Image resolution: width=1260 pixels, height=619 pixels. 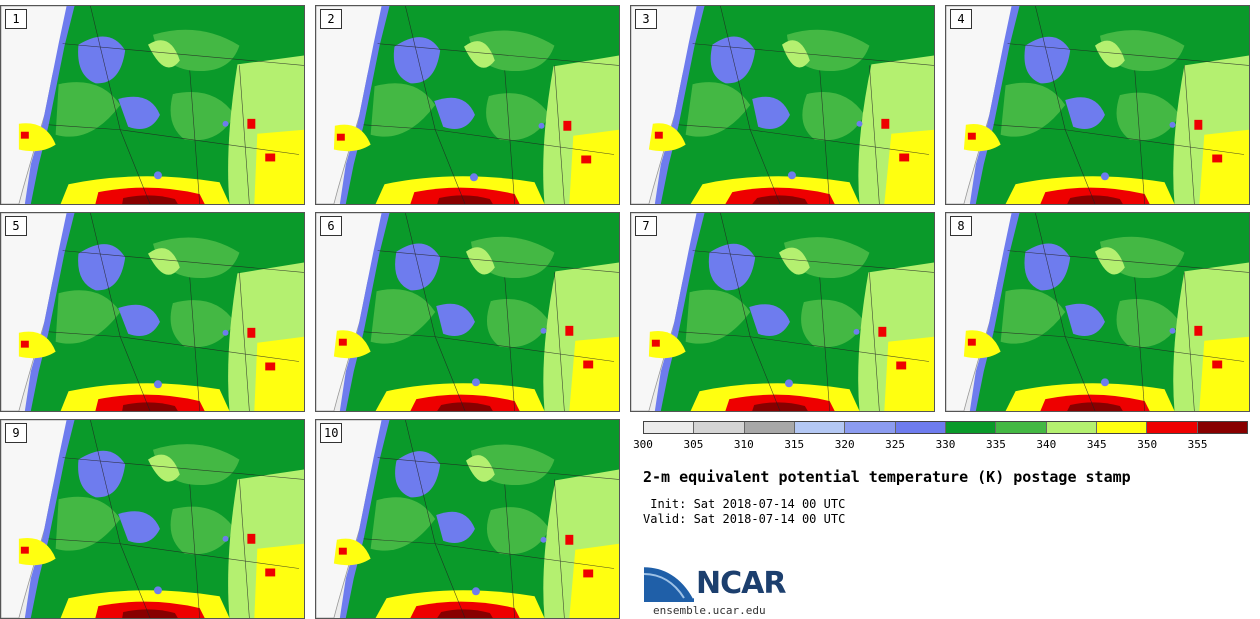 What do you see at coordinates (646, 19) in the screenshot?
I see `panel-label: 3` at bounding box center [646, 19].